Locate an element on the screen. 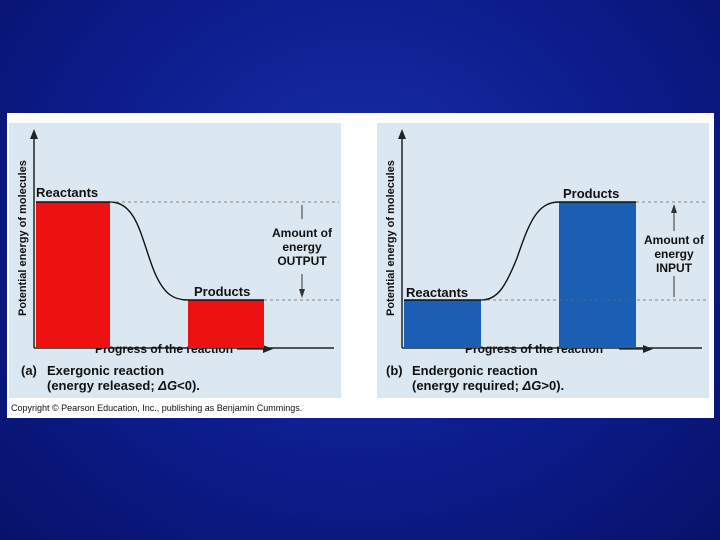 The width and height of the screenshot is (720, 540). caption-letter: (a) is located at coordinates (29, 370).